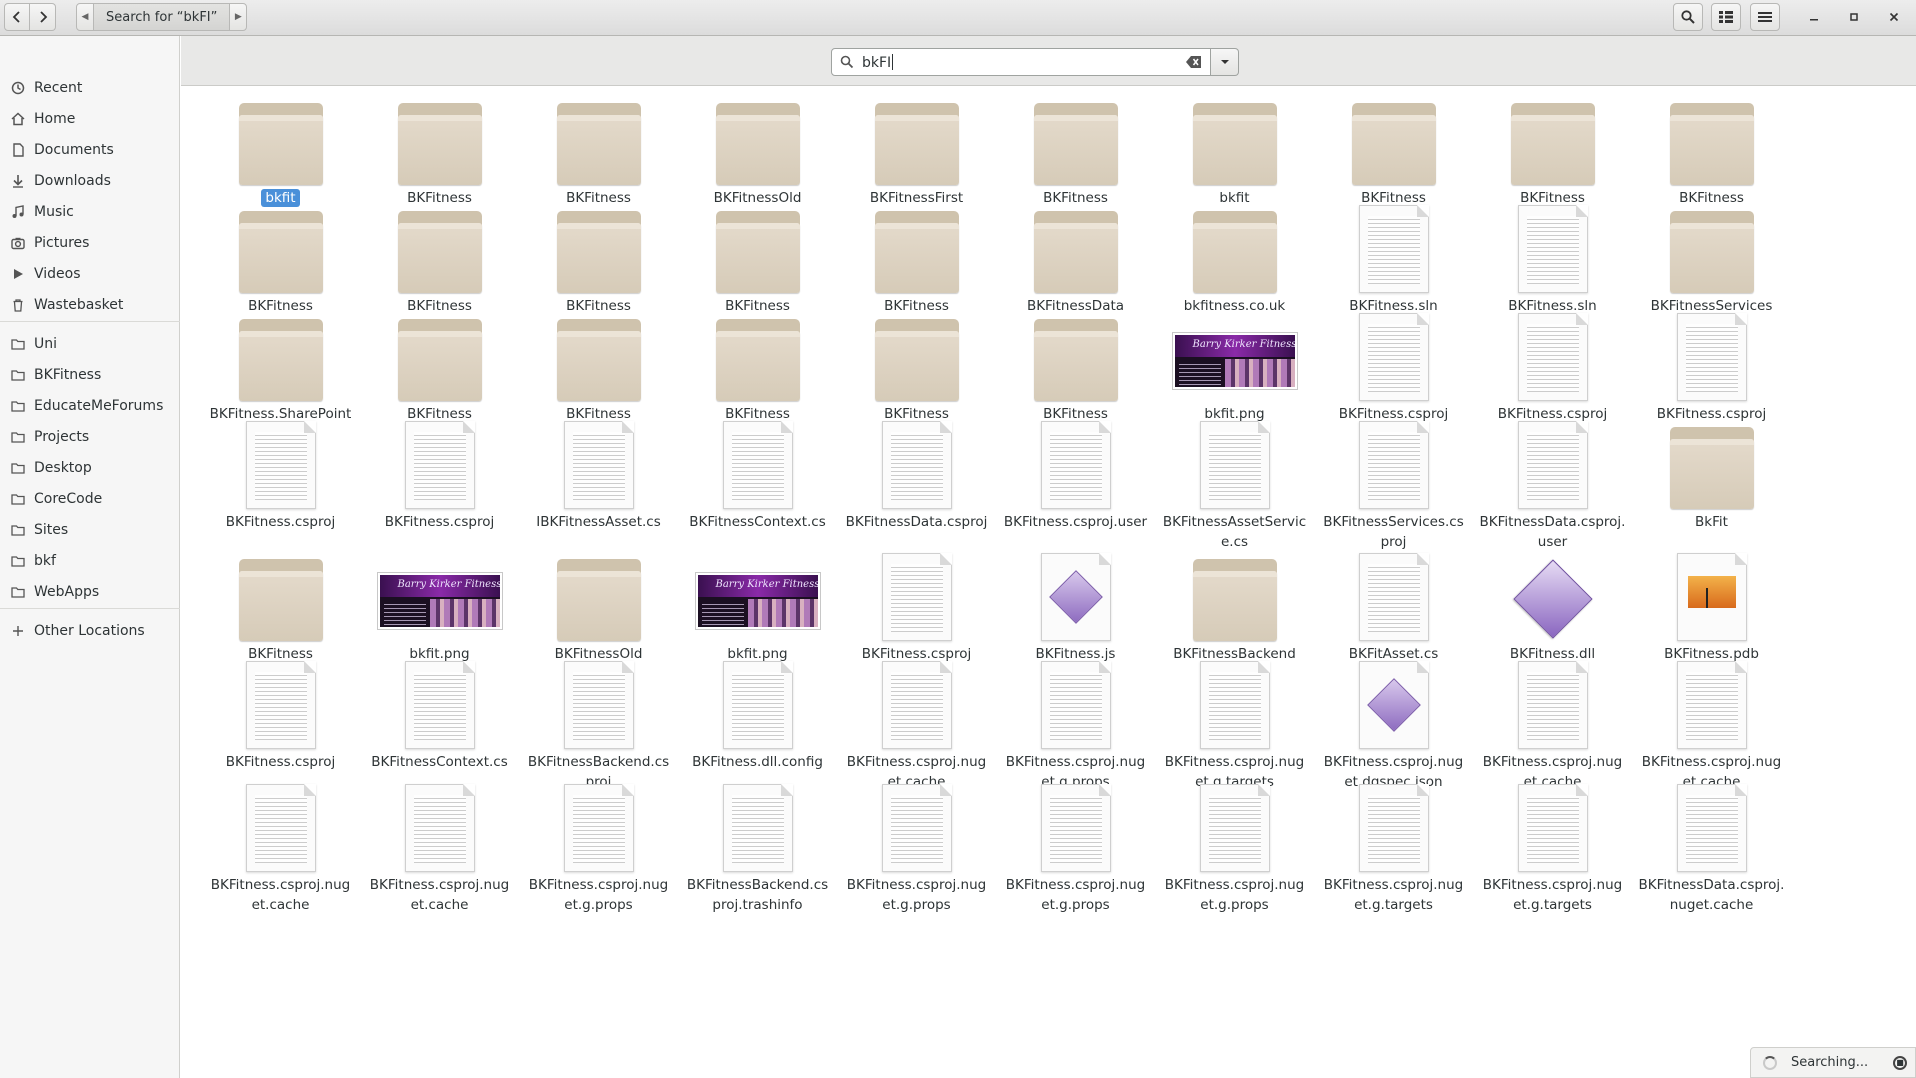 The image size is (1916, 1078). I want to click on file-item: BKFitnessAssetService.cs, so click(1234, 480).